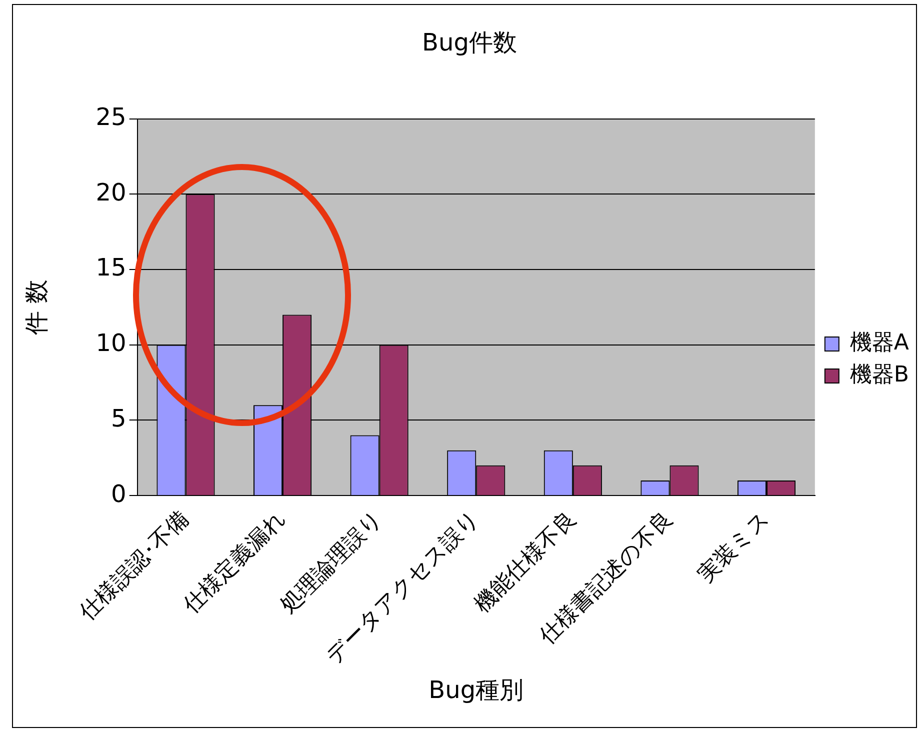 The image size is (919, 730). Describe the element at coordinates (476, 690) in the screenshot. I see `x-axis-title: Bug種別` at that location.